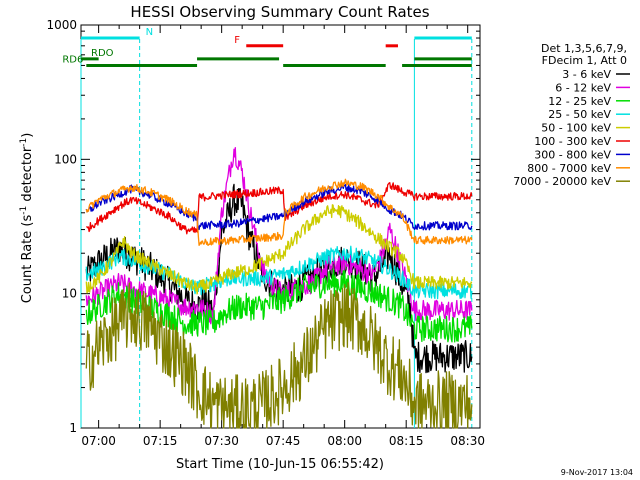 The image size is (640, 480). What do you see at coordinates (406, 441) in the screenshot?
I see `x-tick-label: 08:15` at bounding box center [406, 441].